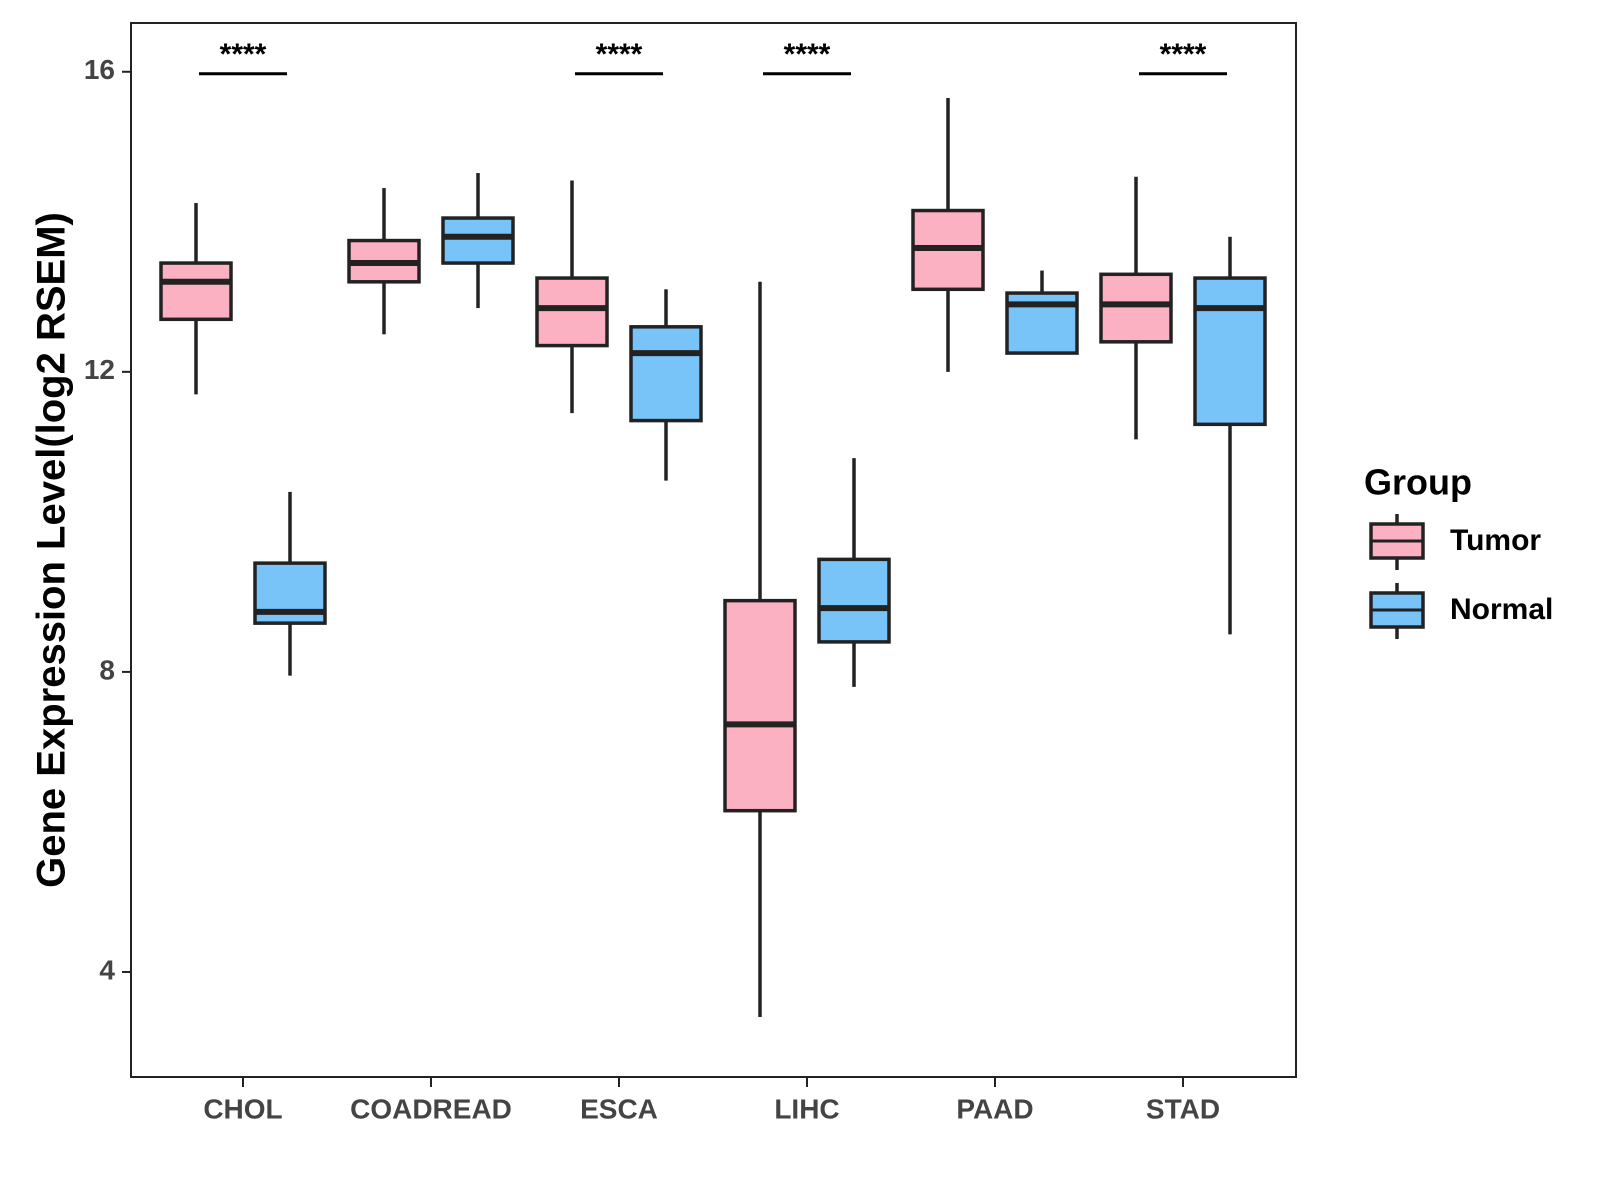  I want to click on box-normal-lihc, so click(854, 572).